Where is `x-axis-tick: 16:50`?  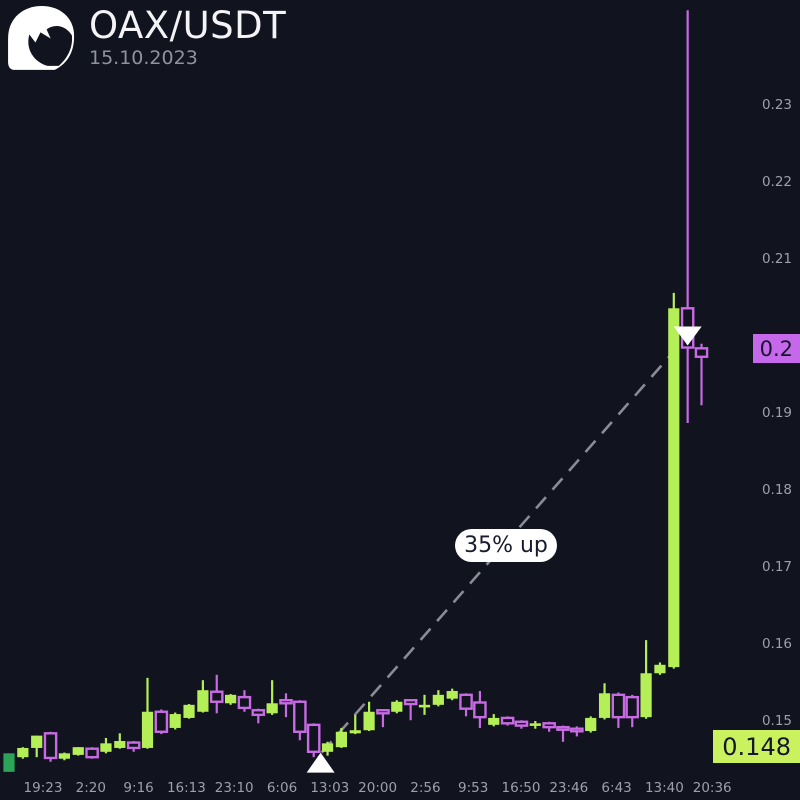 x-axis-tick: 16:50 is located at coordinates (521, 788).